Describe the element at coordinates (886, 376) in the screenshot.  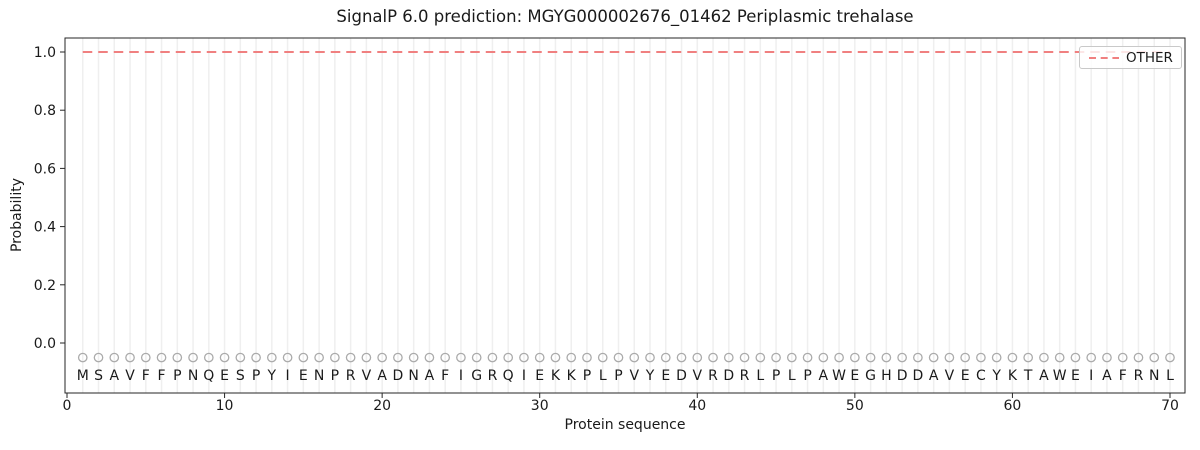
I see `residue-letter: H` at that location.